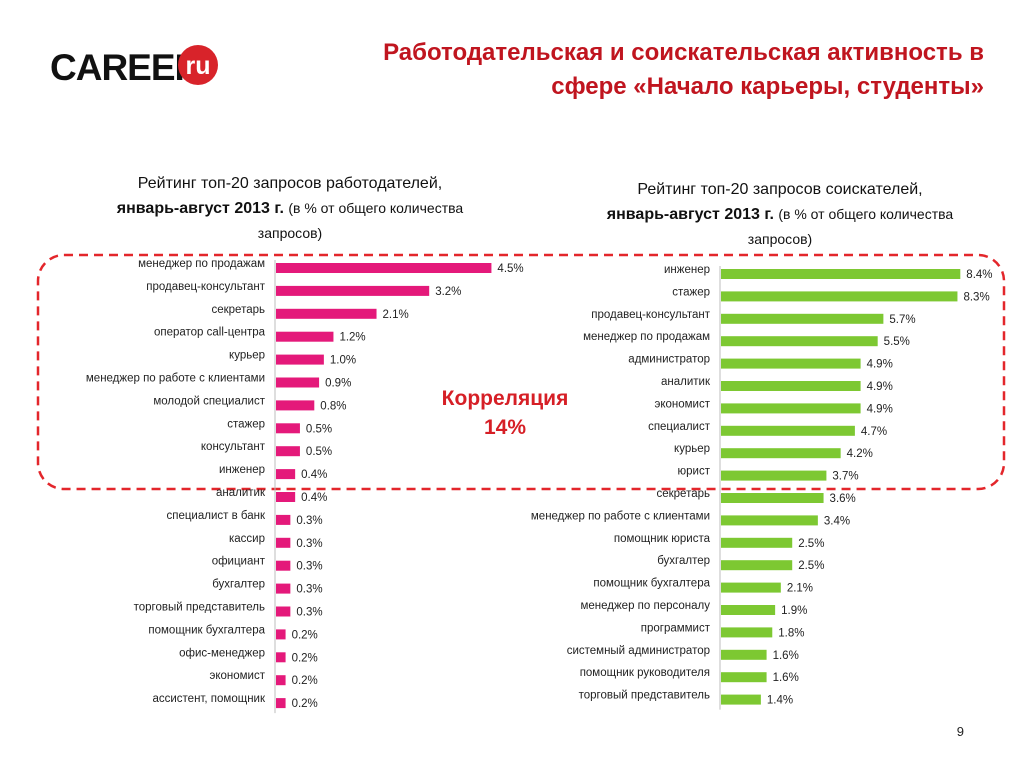 Image resolution: width=1024 pixels, height=768 pixels. What do you see at coordinates (290, 233) in the screenshot?
I see `employer-chart-note-line-2: запросов)` at bounding box center [290, 233].